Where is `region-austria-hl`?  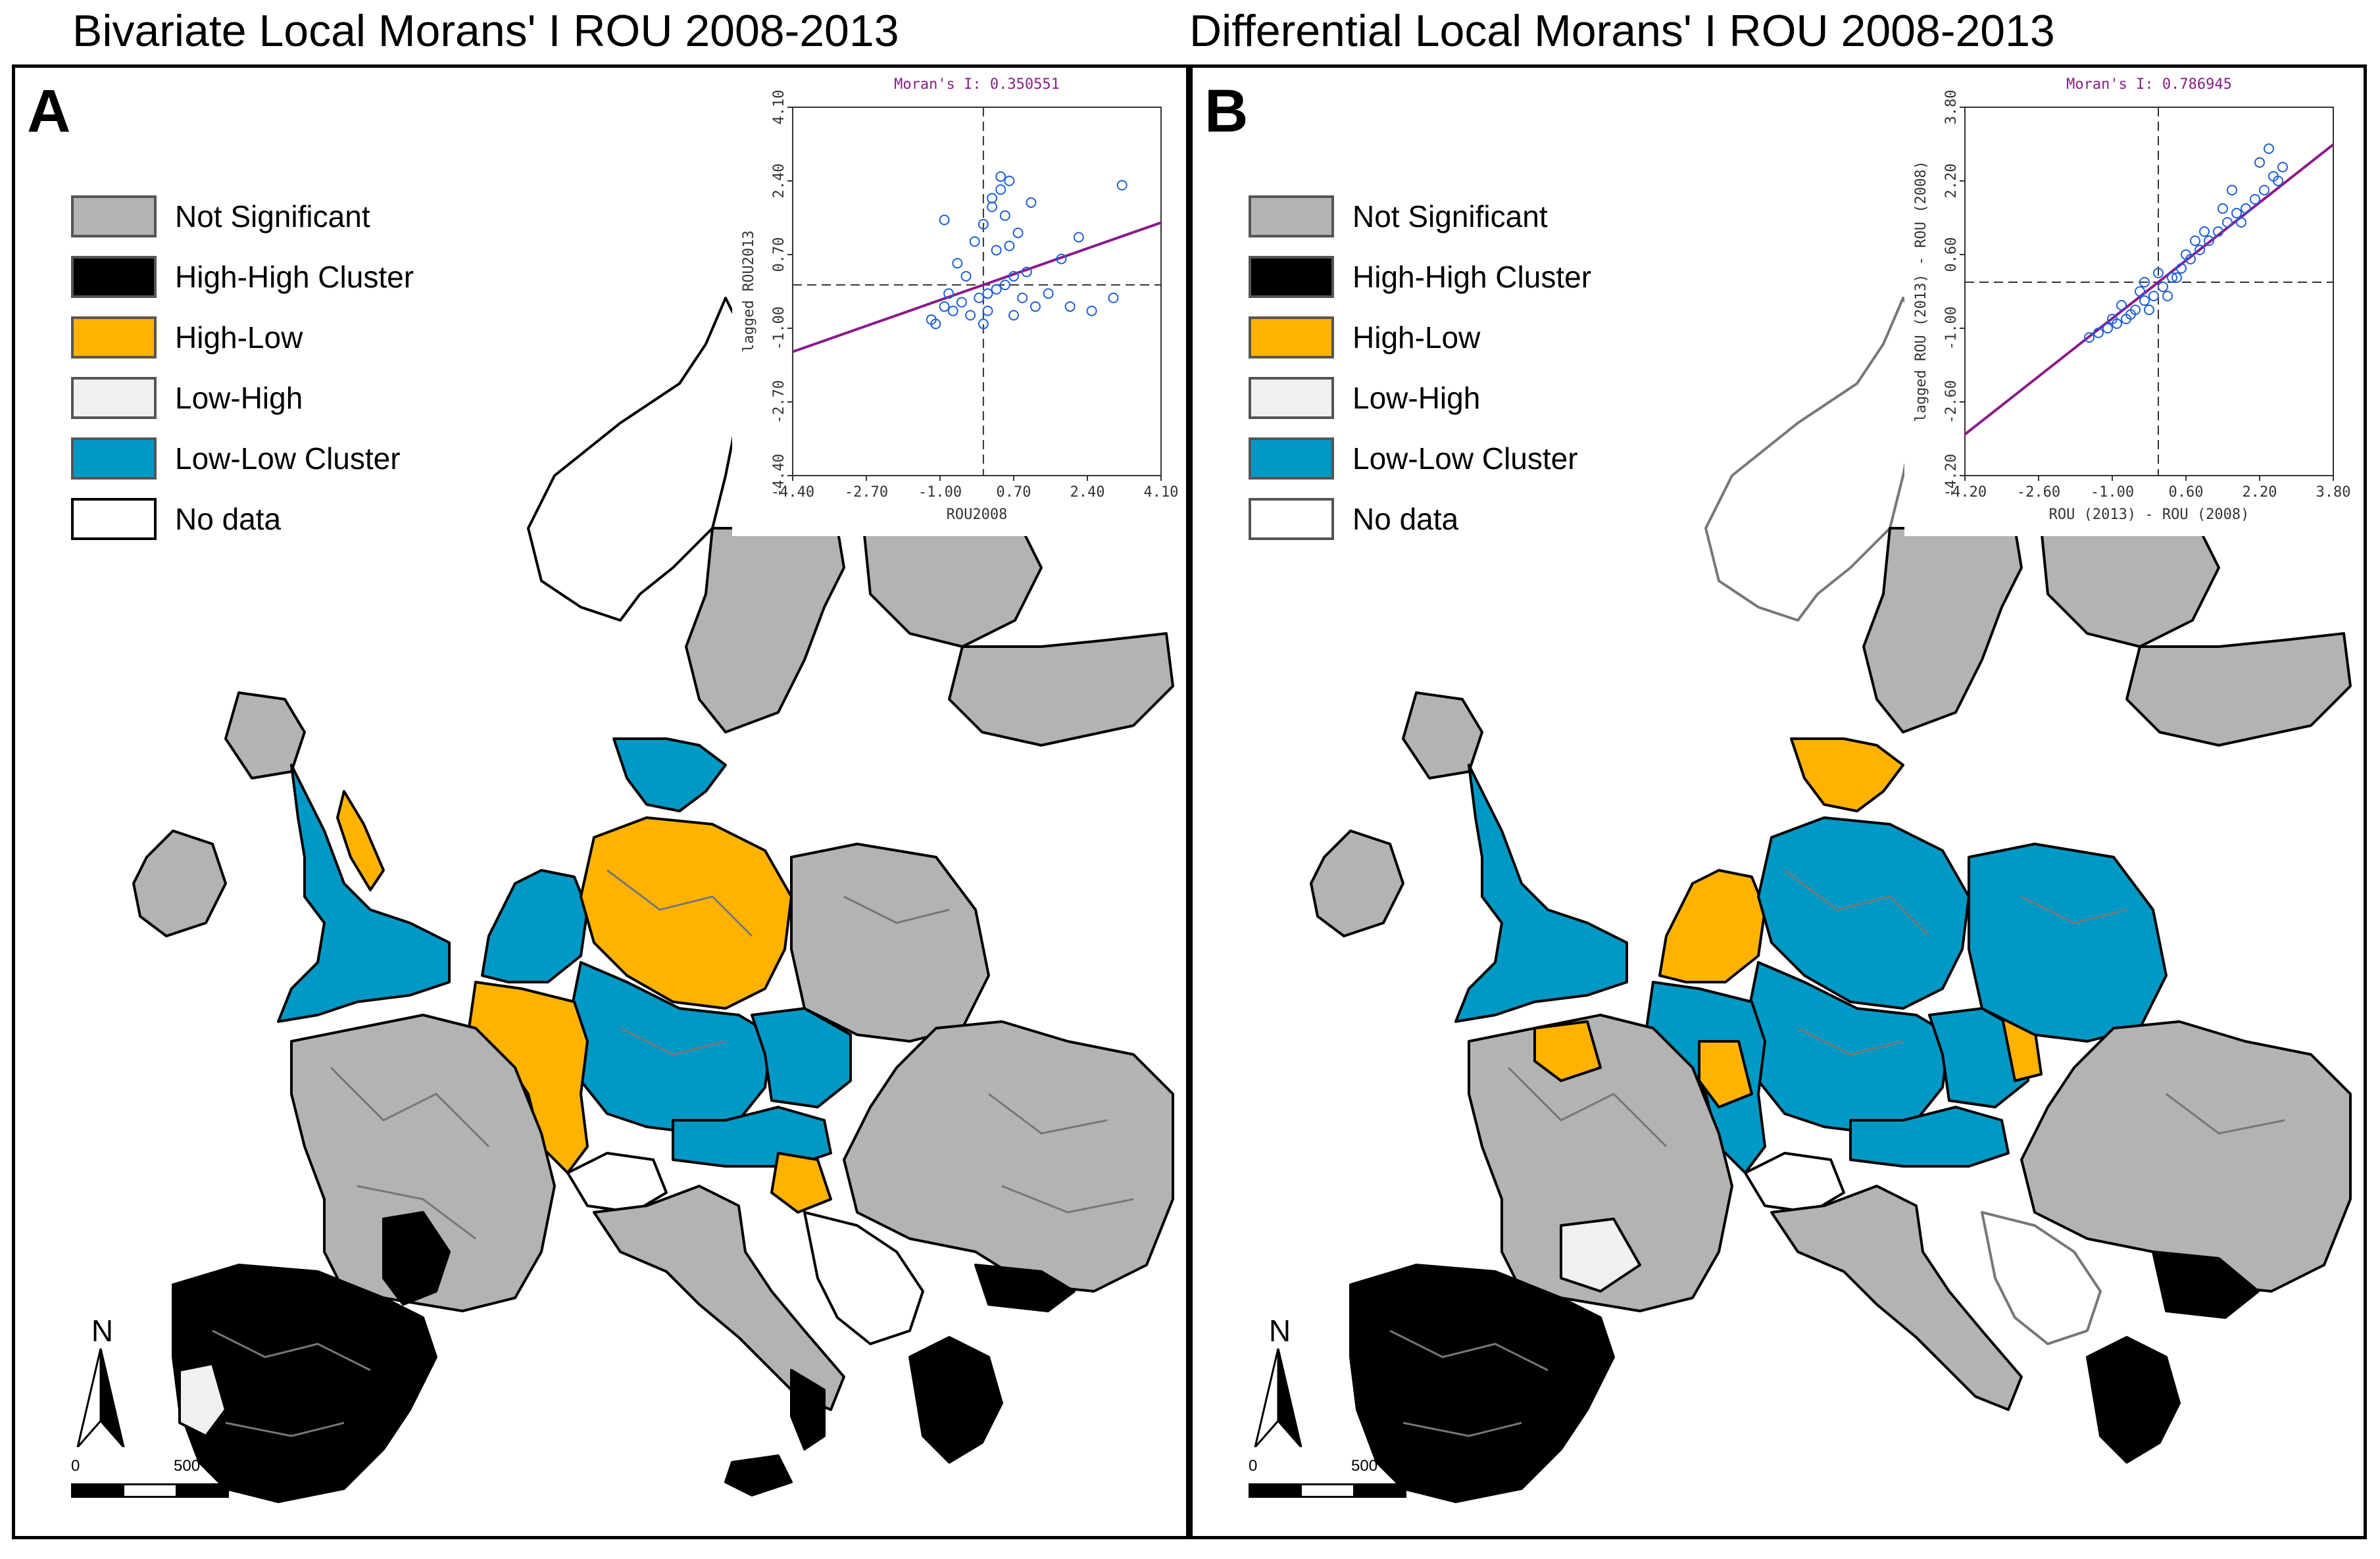 region-austria-hl is located at coordinates (801, 1183).